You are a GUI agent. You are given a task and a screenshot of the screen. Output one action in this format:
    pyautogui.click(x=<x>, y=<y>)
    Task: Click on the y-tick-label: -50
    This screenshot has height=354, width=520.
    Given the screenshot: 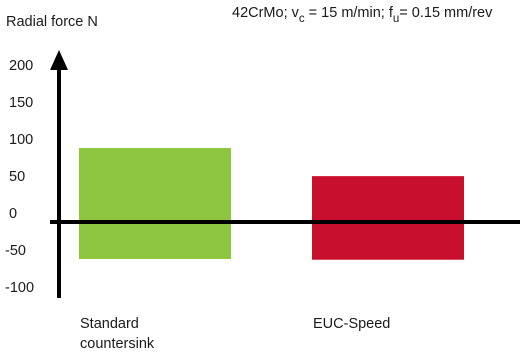 What is the action you would take?
    pyautogui.click(x=15, y=251)
    